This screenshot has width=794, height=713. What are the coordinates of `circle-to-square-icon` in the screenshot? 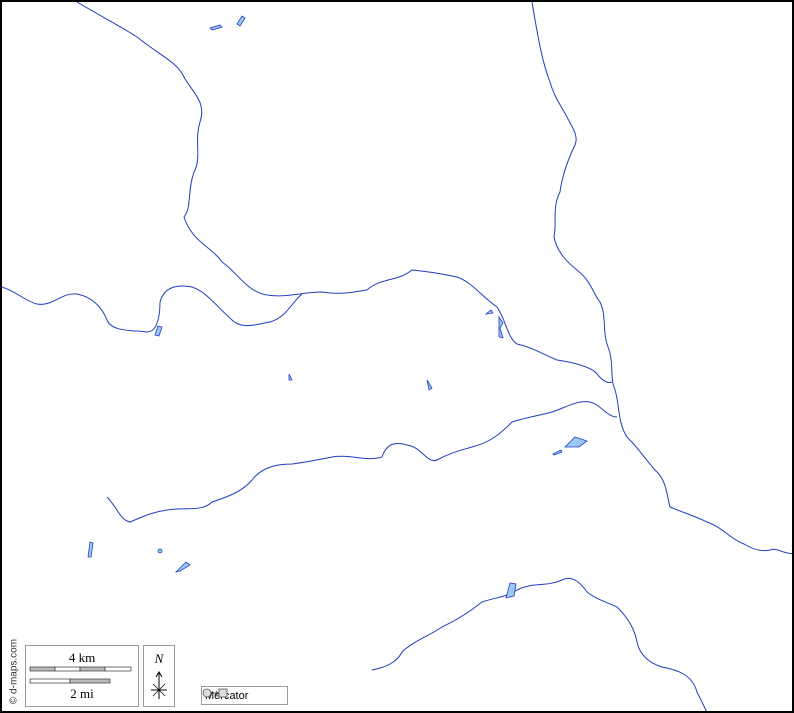 It's located at (215, 693).